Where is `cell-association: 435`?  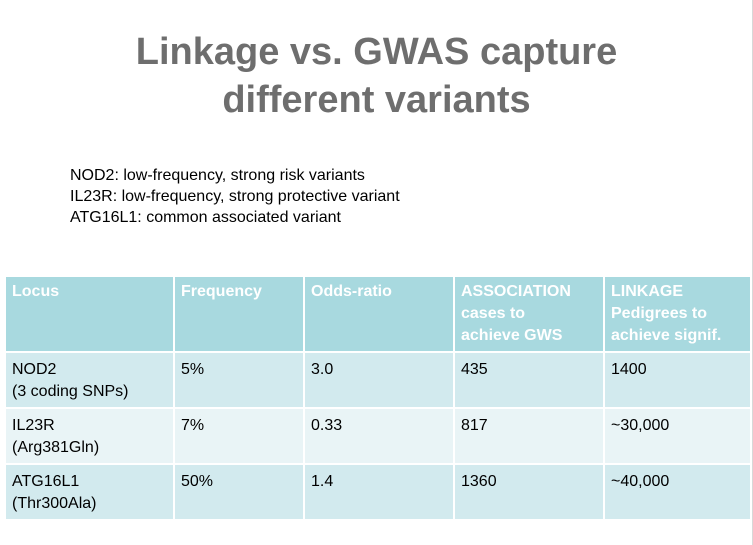 cell-association: 435 is located at coordinates (529, 380).